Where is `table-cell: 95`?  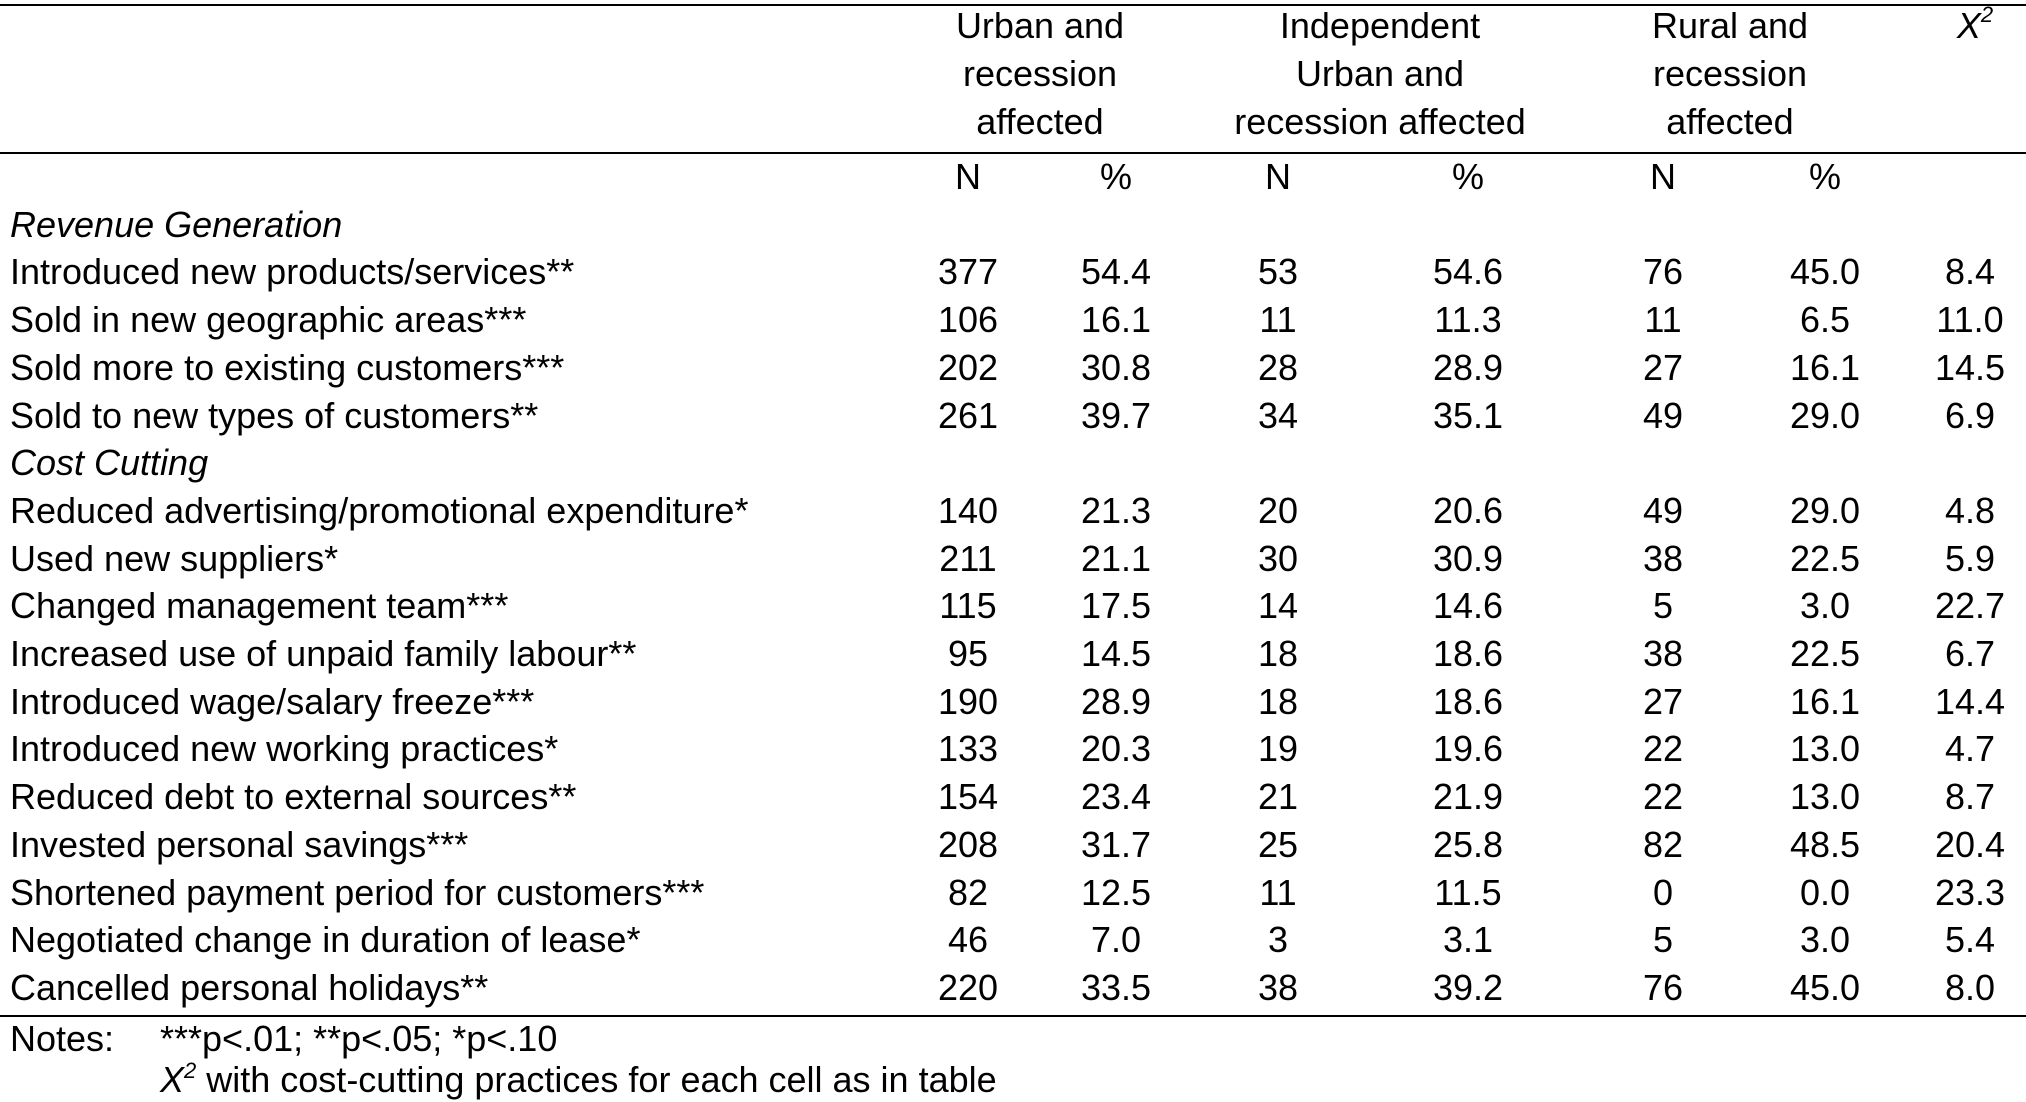
table-cell: 95 is located at coordinates (968, 653).